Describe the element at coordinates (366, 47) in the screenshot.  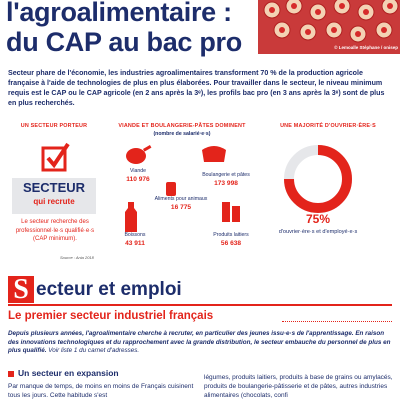
I see `photo-credit: © Lemoalle Stéphane / onisep` at that location.